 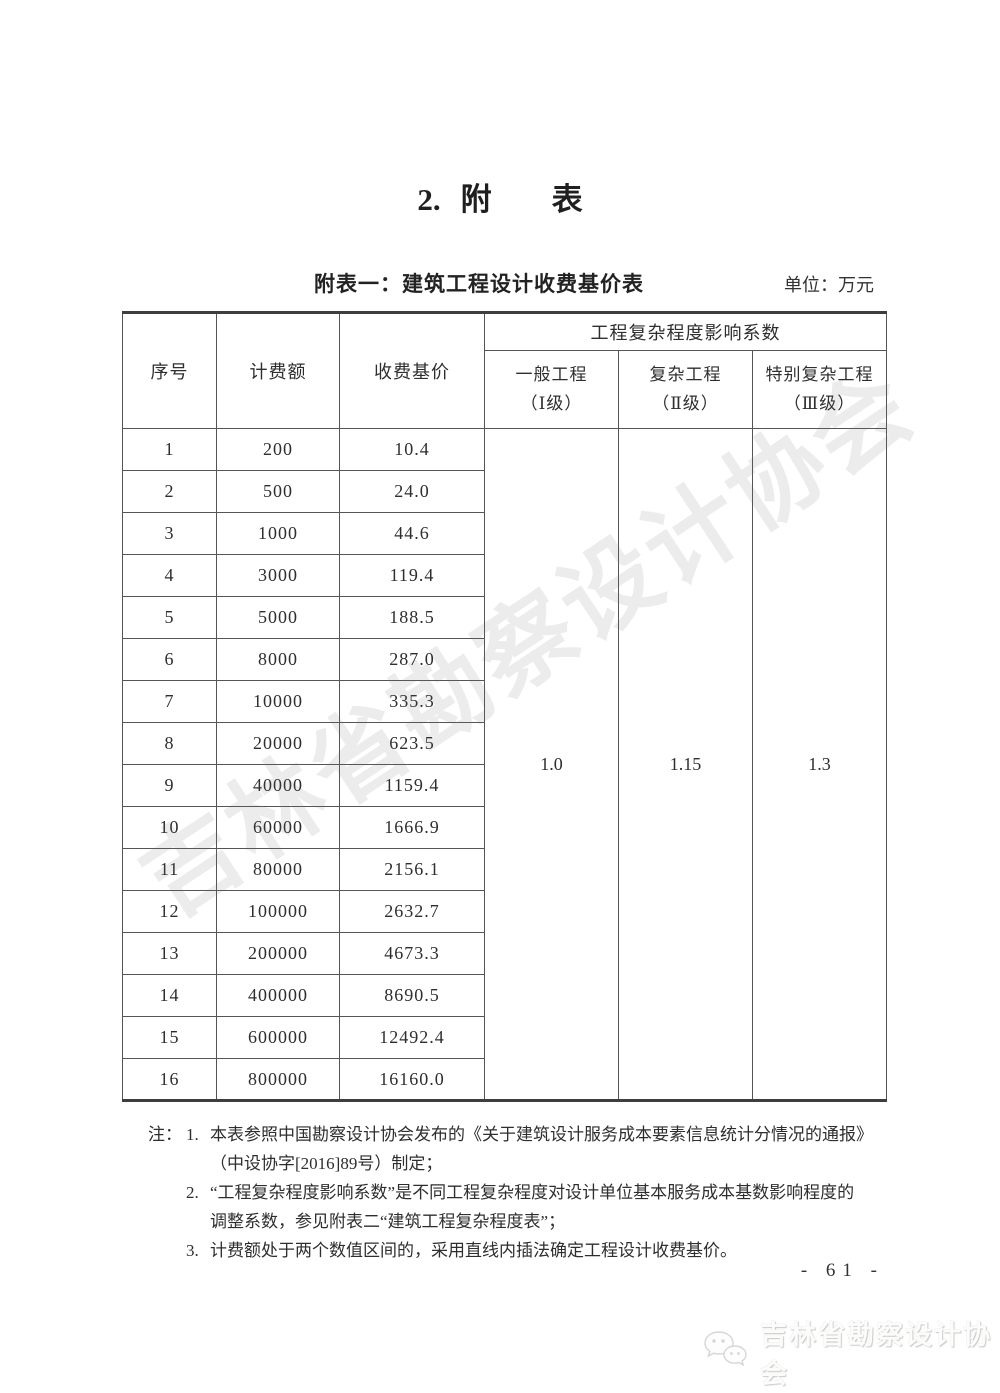 I want to click on cell-no: 13, so click(x=169, y=953).